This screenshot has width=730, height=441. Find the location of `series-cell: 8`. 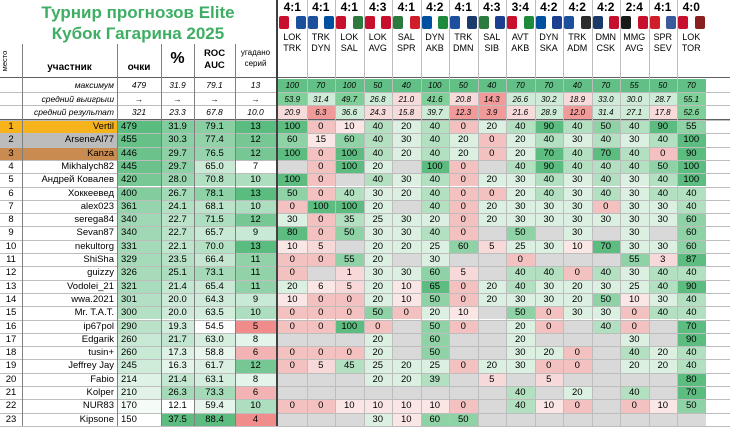

series-cell: 8 is located at coordinates (255, 379).